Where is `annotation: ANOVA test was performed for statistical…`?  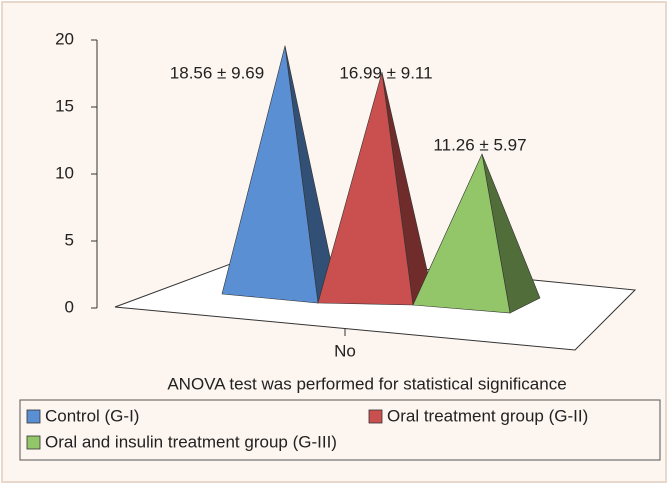 annotation: ANOVA test was performed for statistical… is located at coordinates (366, 383).